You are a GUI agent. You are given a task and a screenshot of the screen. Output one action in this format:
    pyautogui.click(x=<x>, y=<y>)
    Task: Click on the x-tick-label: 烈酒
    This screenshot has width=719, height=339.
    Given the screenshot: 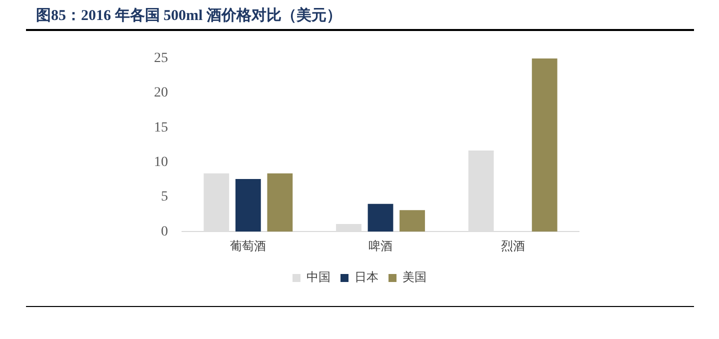 What is the action you would take?
    pyautogui.click(x=512, y=245)
    